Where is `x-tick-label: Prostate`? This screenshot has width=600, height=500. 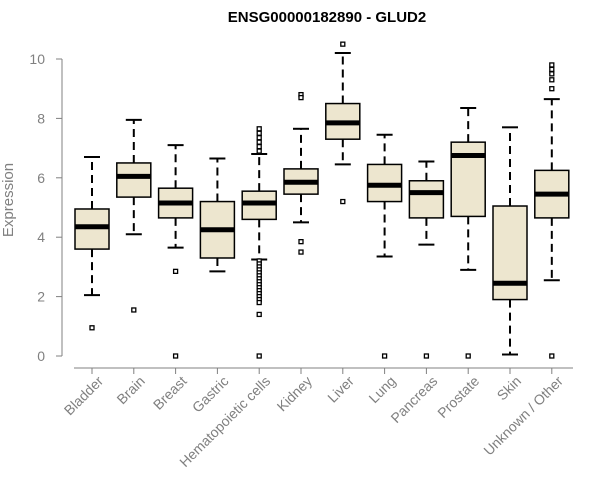 x-tick-label: Prostate is located at coordinates (458, 397).